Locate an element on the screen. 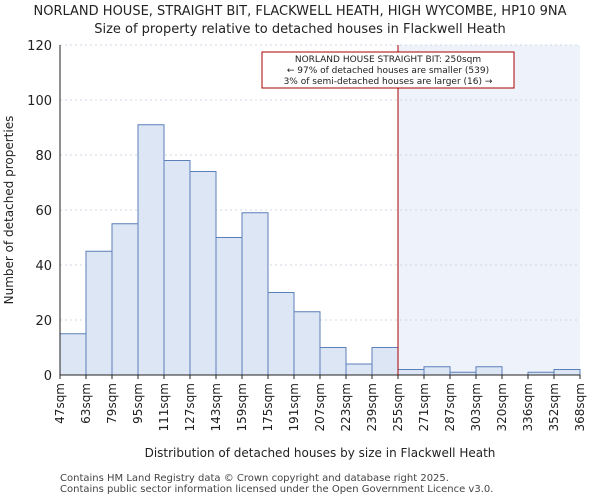 This screenshot has width=600, height=500. x-tick-label: 47sqm is located at coordinates (60, 403).